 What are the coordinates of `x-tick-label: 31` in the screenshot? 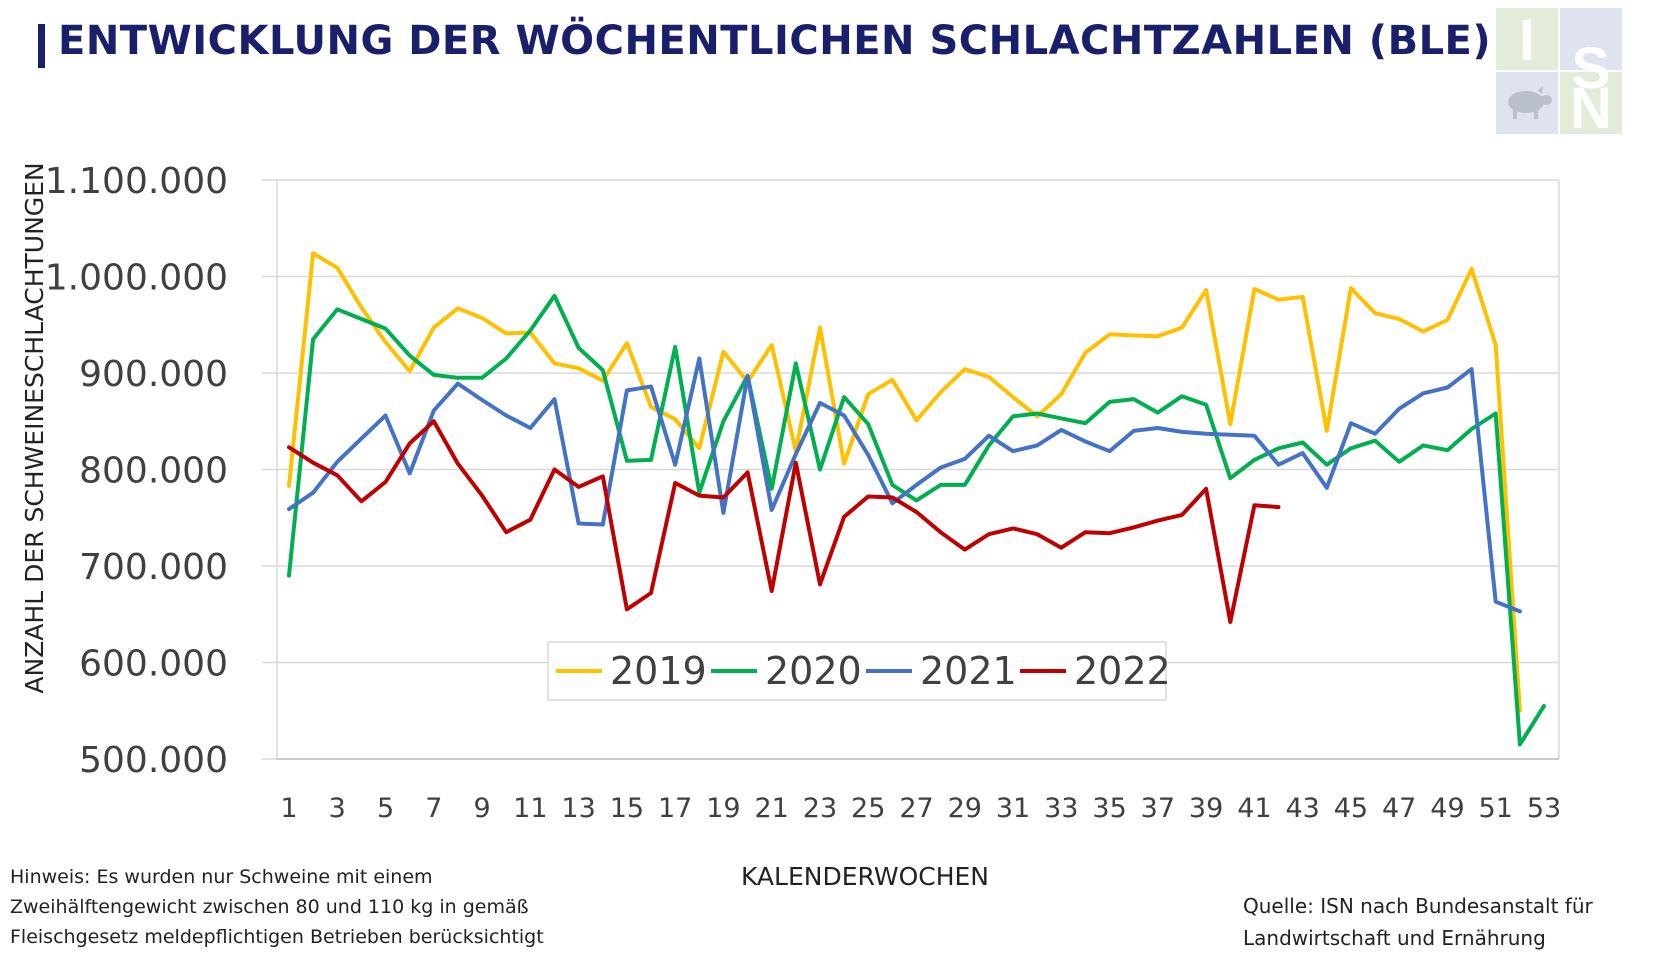 It's located at (1013, 808).